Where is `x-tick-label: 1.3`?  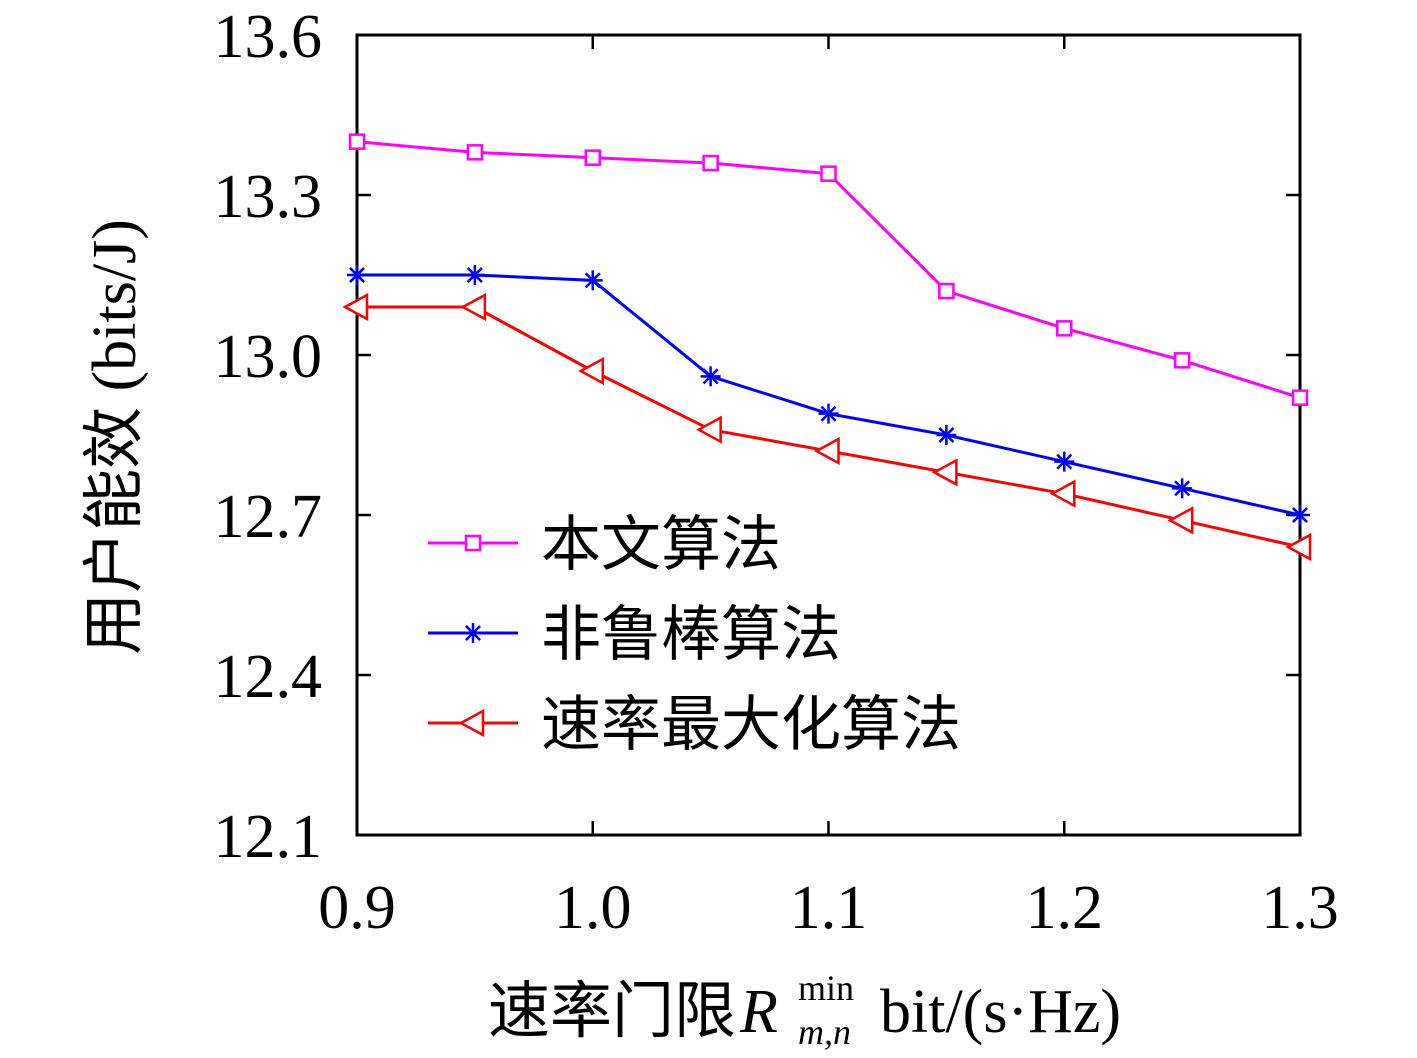
x-tick-label: 1.3 is located at coordinates (1300, 908).